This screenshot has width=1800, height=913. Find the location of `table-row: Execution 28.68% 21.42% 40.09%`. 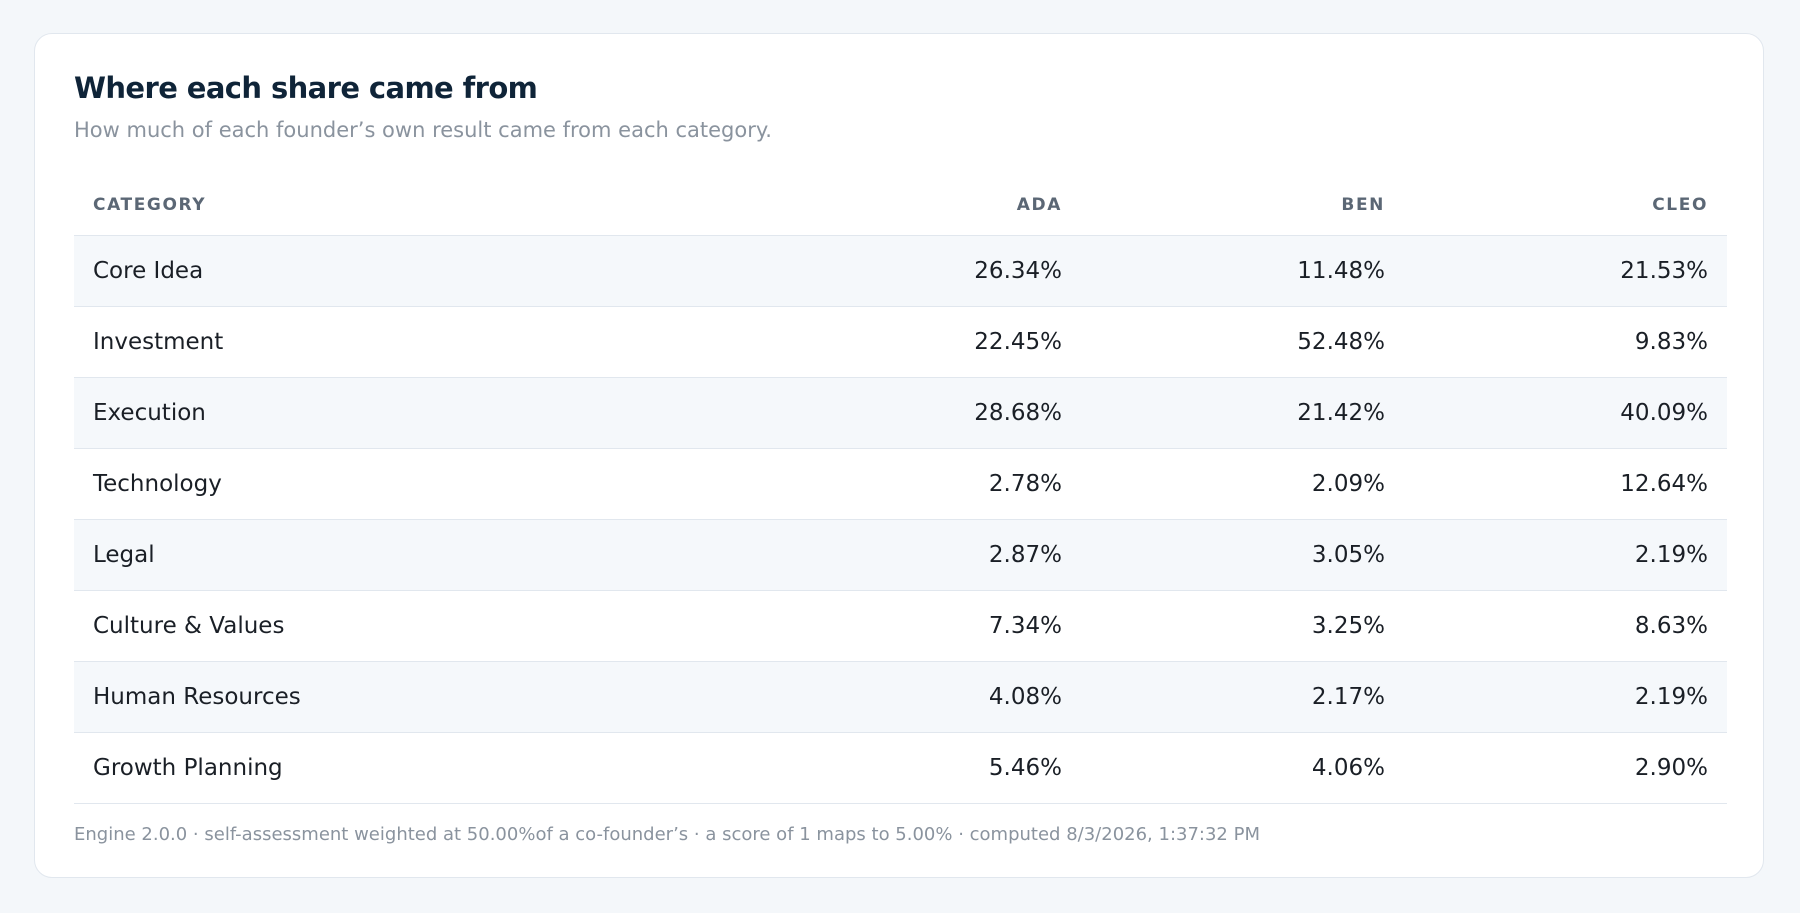

table-row: Execution 28.68% 21.42% 40.09% is located at coordinates (900, 413).